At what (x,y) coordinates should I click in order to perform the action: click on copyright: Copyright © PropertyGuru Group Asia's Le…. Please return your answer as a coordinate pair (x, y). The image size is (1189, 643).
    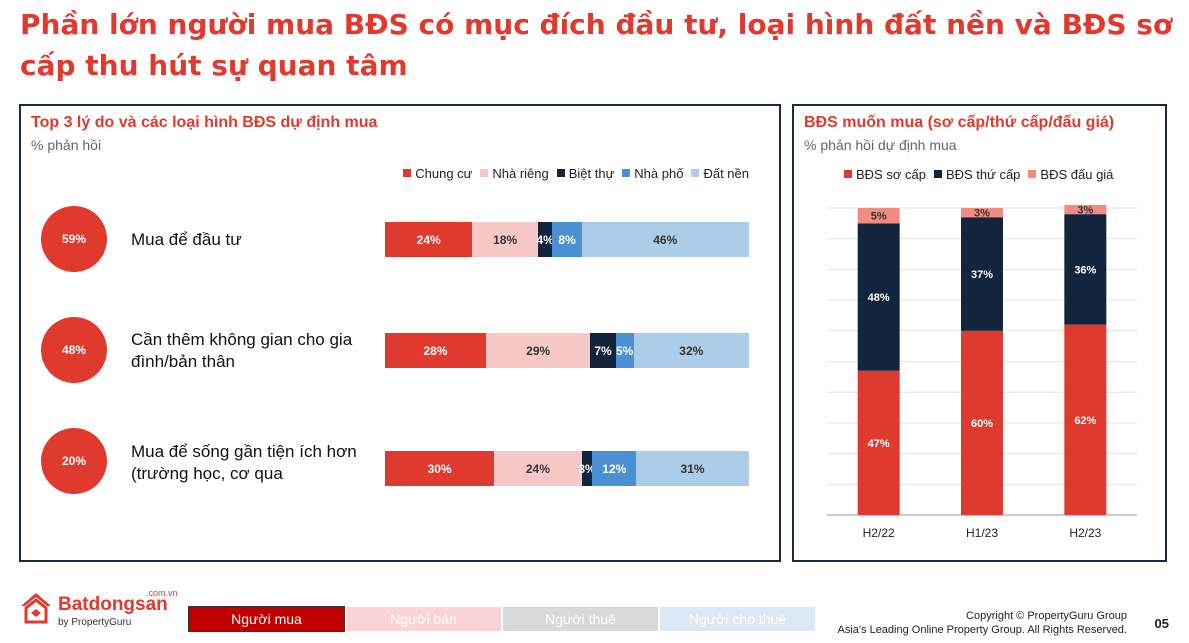
    Looking at the image, I should click on (982, 623).